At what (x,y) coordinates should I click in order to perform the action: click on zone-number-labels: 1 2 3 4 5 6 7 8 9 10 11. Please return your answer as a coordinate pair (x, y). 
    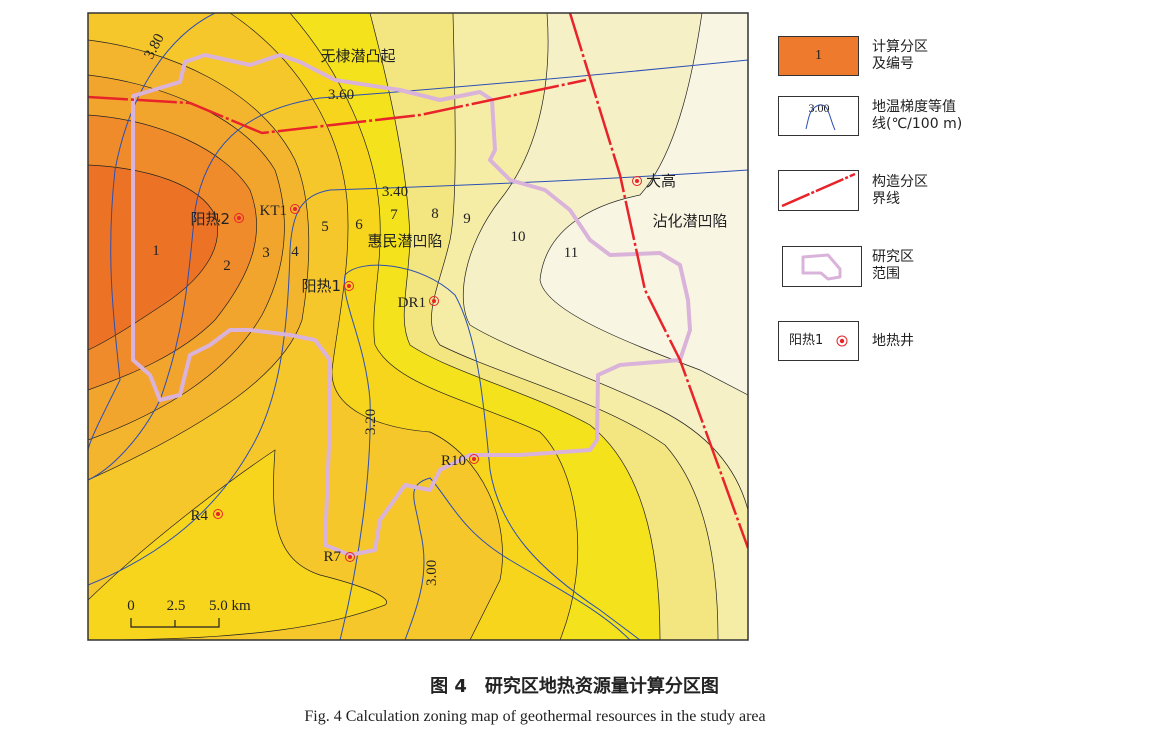
    Looking at the image, I should click on (365, 240).